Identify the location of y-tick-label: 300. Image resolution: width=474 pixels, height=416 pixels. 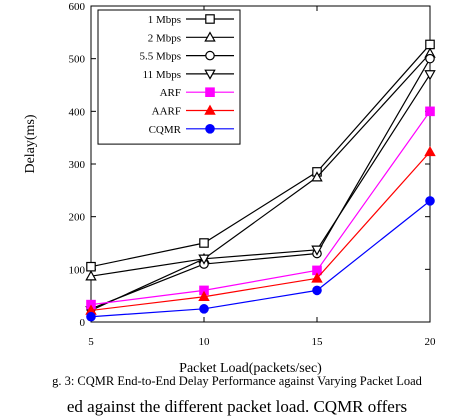
(77, 165).